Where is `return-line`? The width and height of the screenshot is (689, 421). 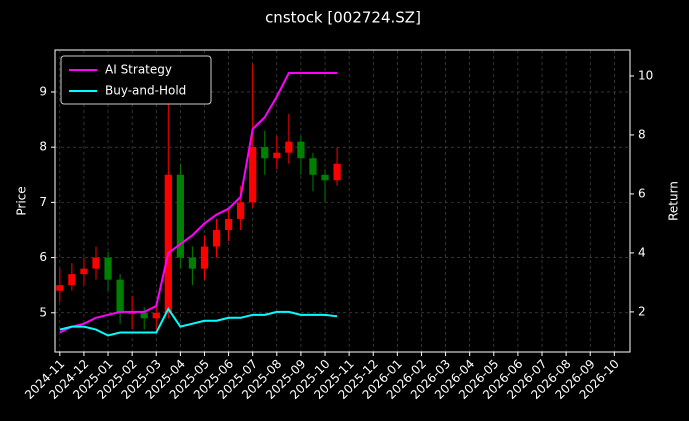
return-line is located at coordinates (198, 321).